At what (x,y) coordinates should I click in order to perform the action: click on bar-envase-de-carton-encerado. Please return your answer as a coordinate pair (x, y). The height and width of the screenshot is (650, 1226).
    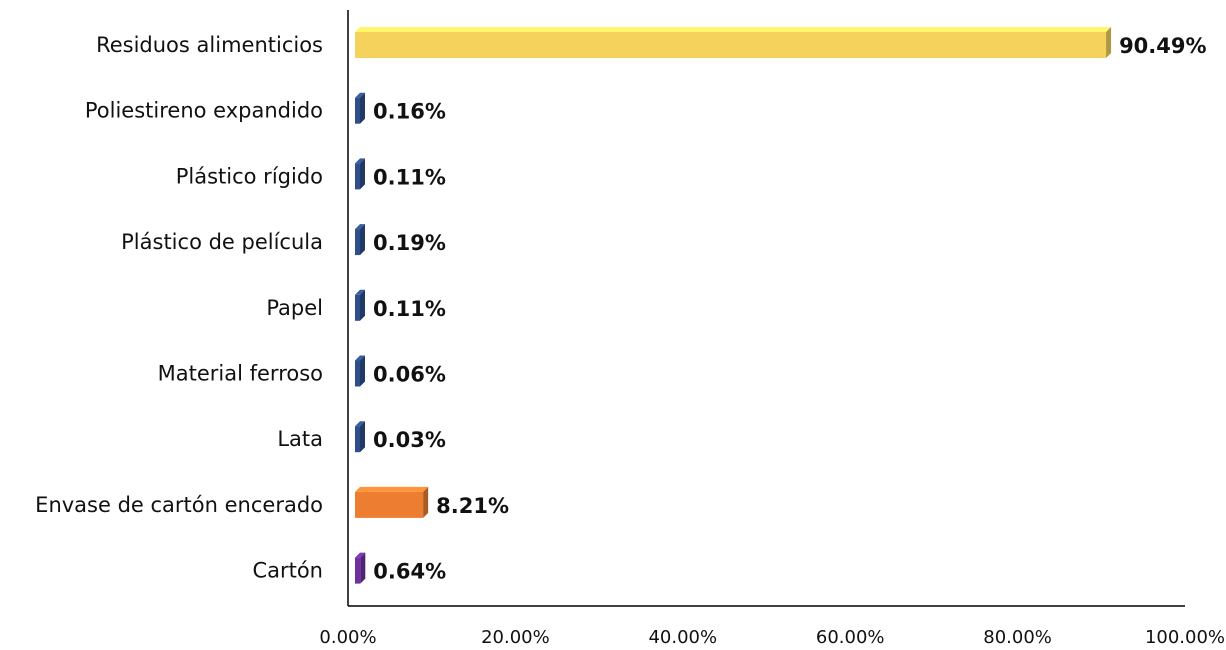
    Looking at the image, I should click on (392, 502).